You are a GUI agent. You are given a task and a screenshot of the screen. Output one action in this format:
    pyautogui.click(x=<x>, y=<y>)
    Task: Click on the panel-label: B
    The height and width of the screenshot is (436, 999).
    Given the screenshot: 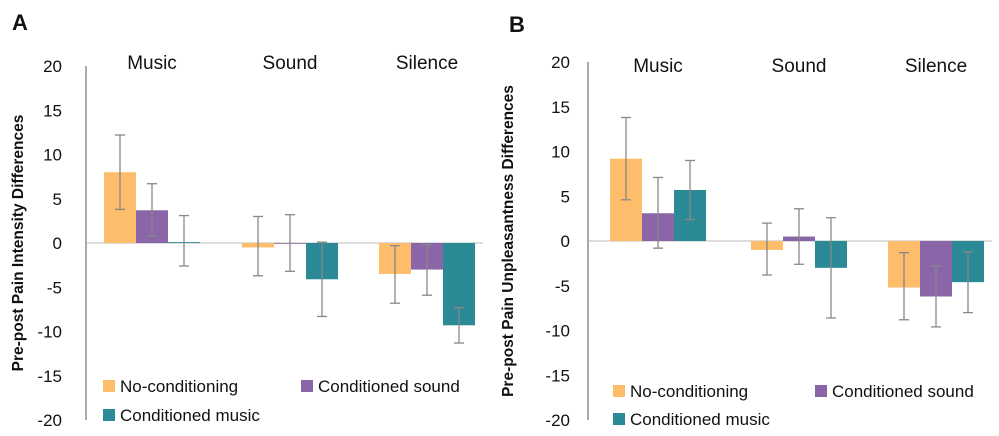 What is the action you would take?
    pyautogui.click(x=517, y=24)
    